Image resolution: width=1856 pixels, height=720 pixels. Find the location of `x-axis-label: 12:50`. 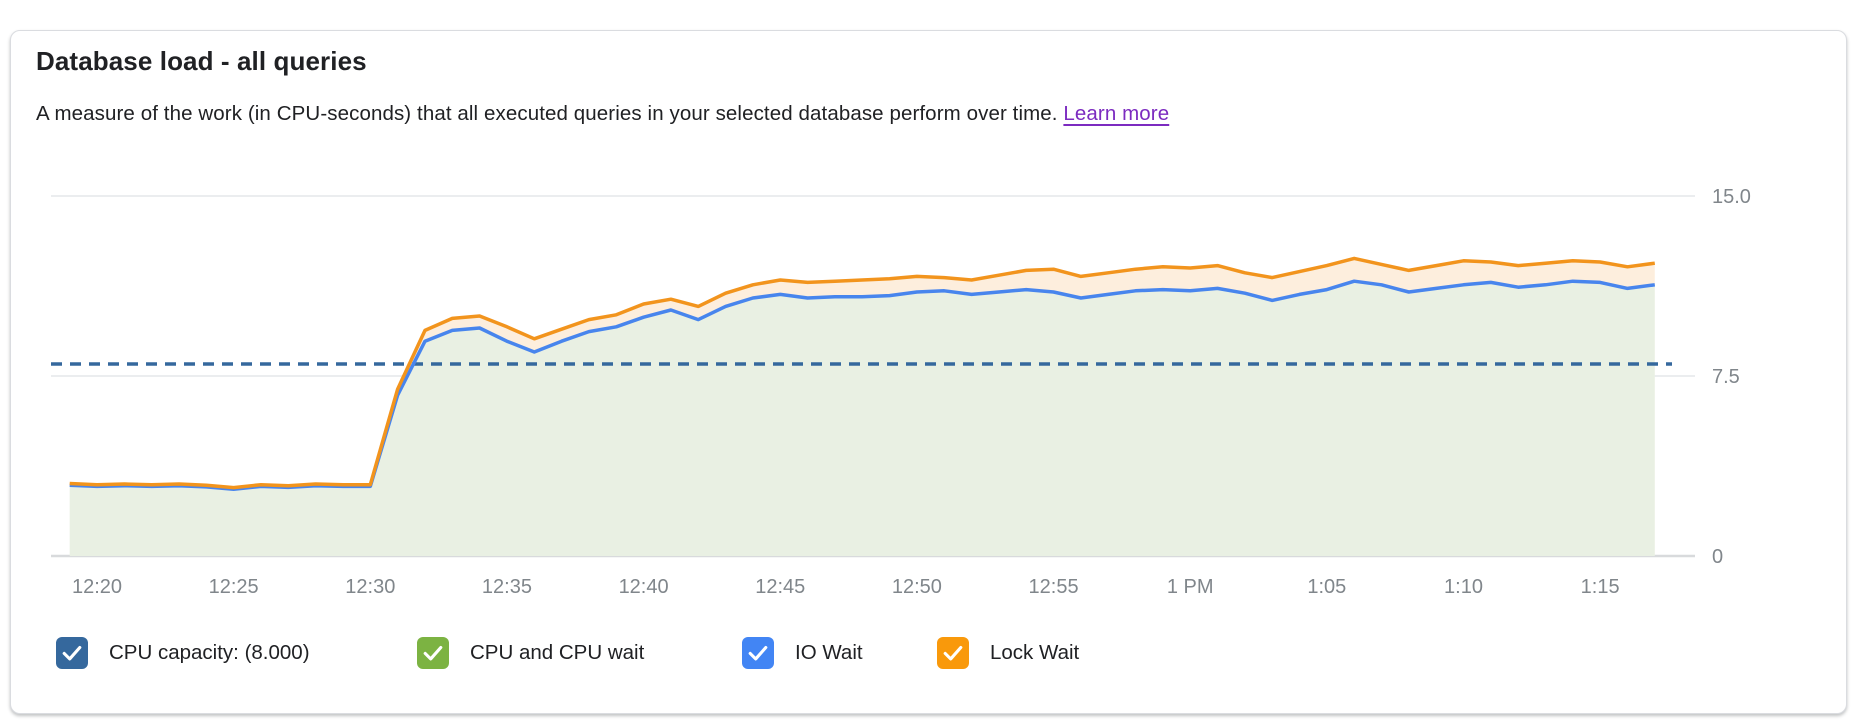

x-axis-label: 12:50 is located at coordinates (917, 587).